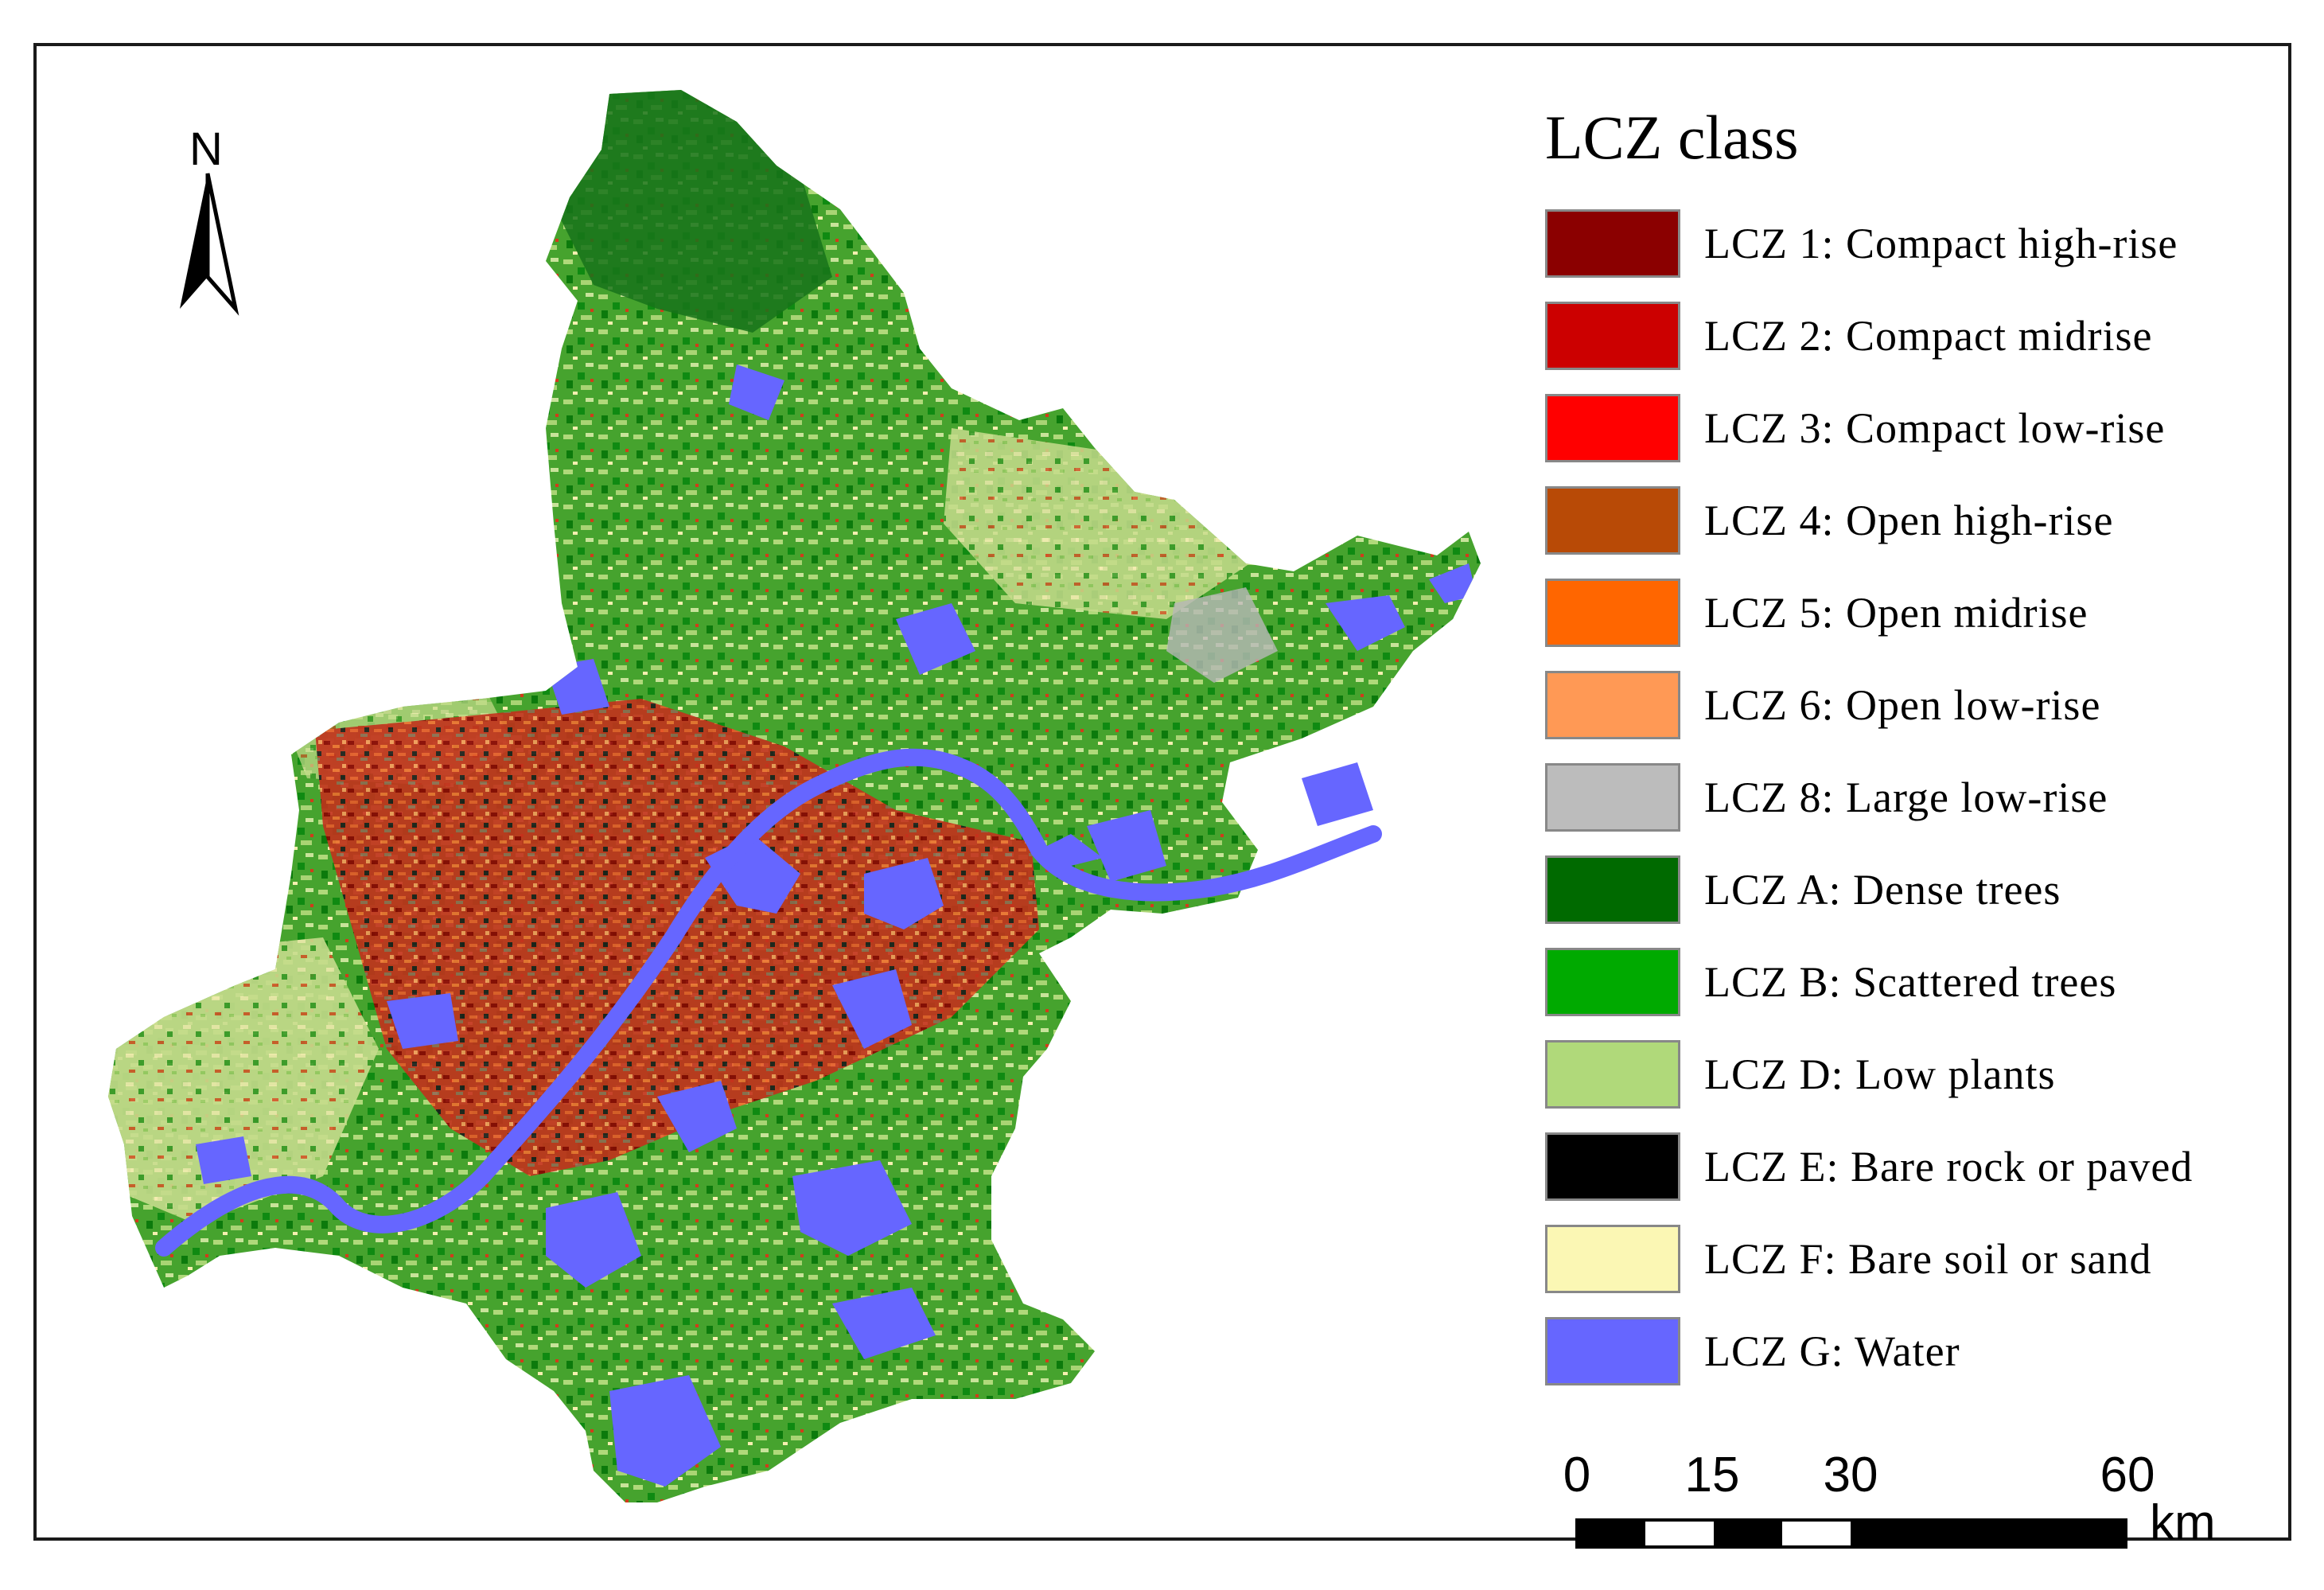  I want to click on legend-item: LCZ 2: Compact midrise, so click(1934, 336).